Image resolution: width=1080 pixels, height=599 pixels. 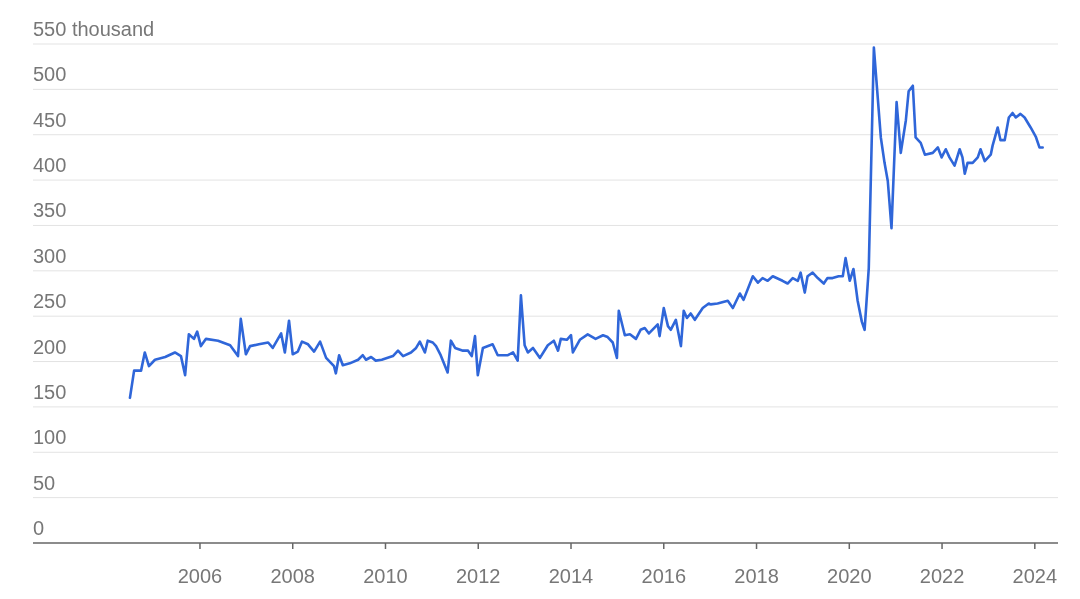 I want to click on x-tick-label: 2018, so click(x=756, y=576).